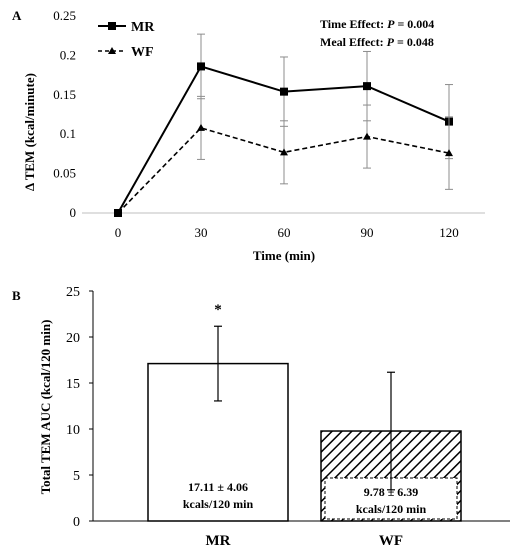  What do you see at coordinates (73, 384) in the screenshot?
I see `panel-b-y-tick-label: 15` at bounding box center [73, 384].